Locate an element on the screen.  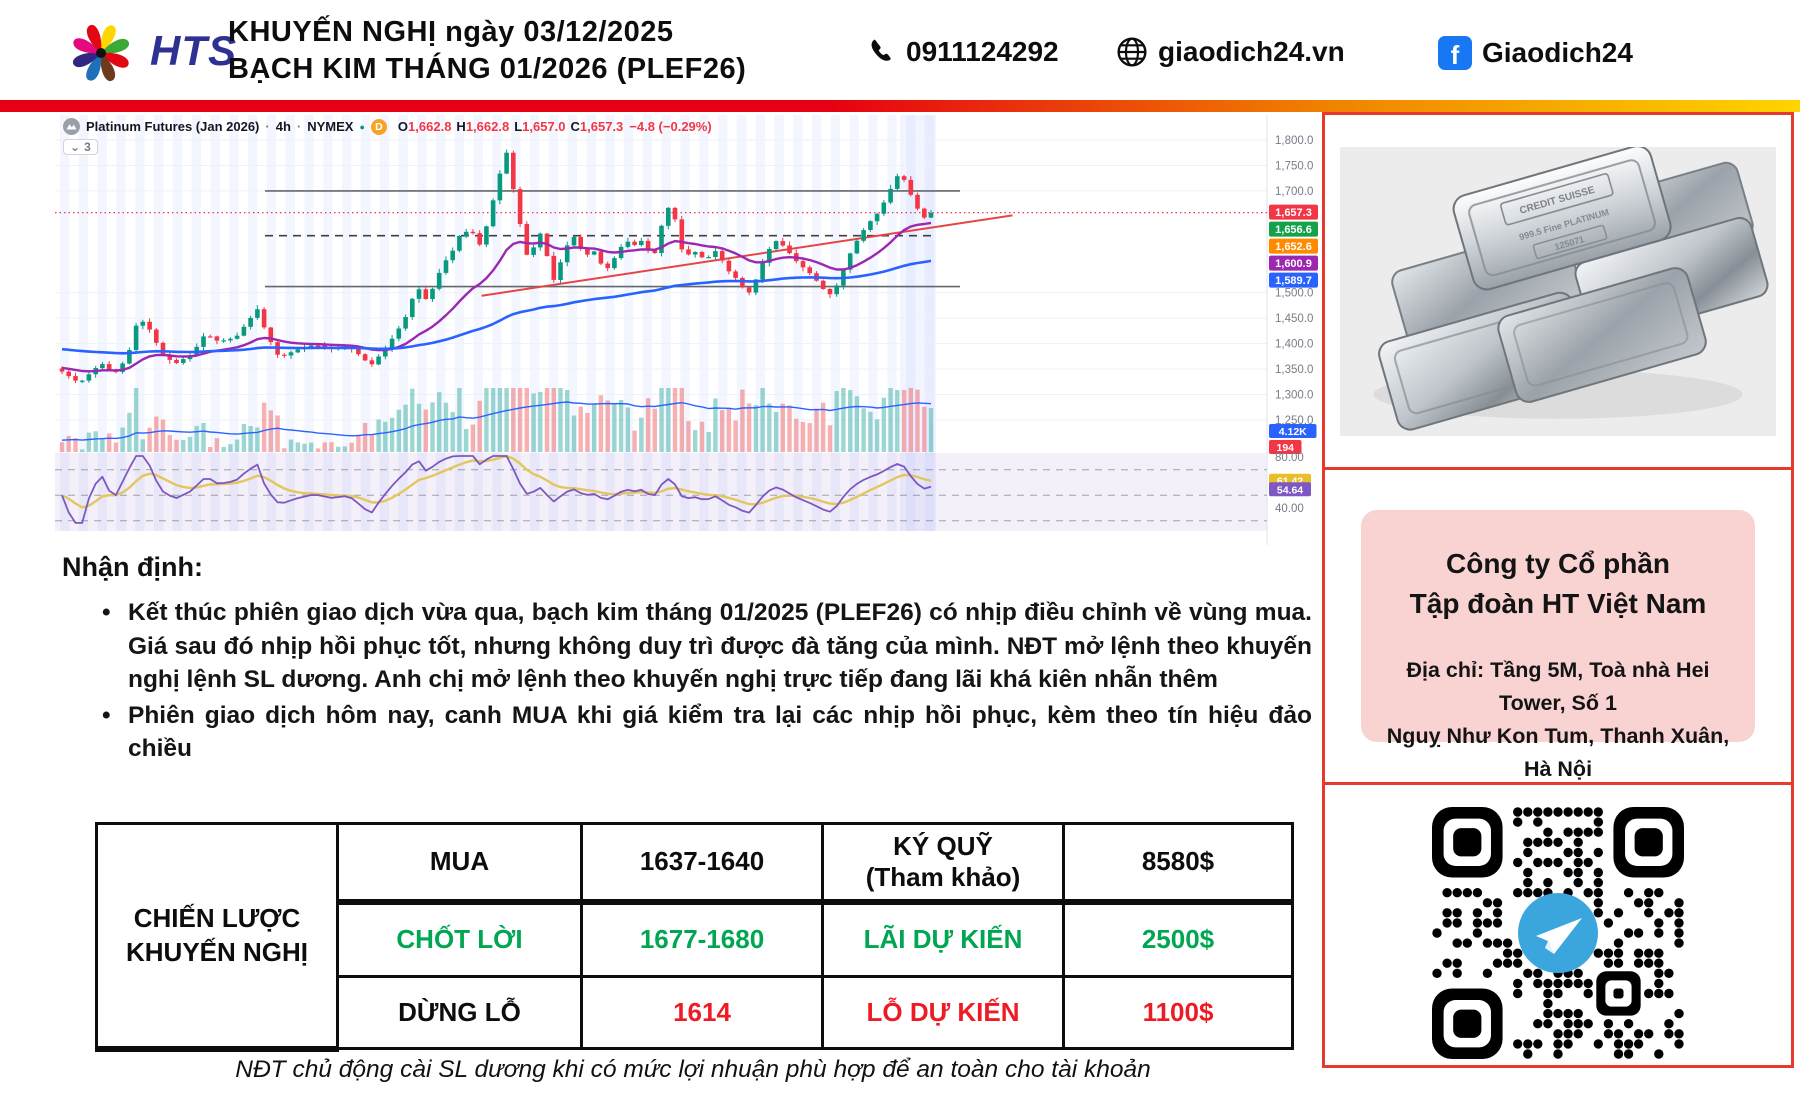
chevron-down-icon: ⌄ is located at coordinates (75, 147).